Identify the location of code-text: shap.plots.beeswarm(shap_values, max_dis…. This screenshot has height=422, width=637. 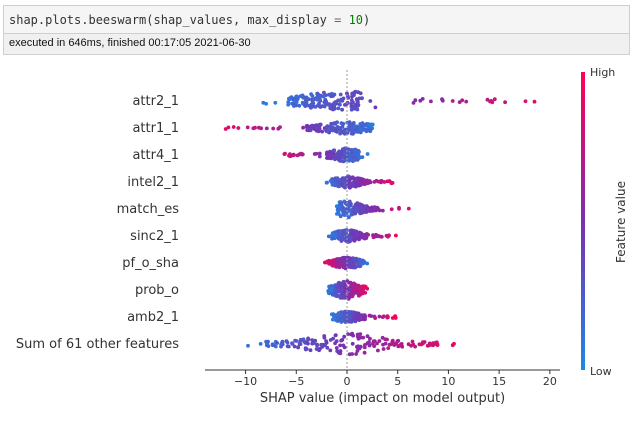
(189, 20).